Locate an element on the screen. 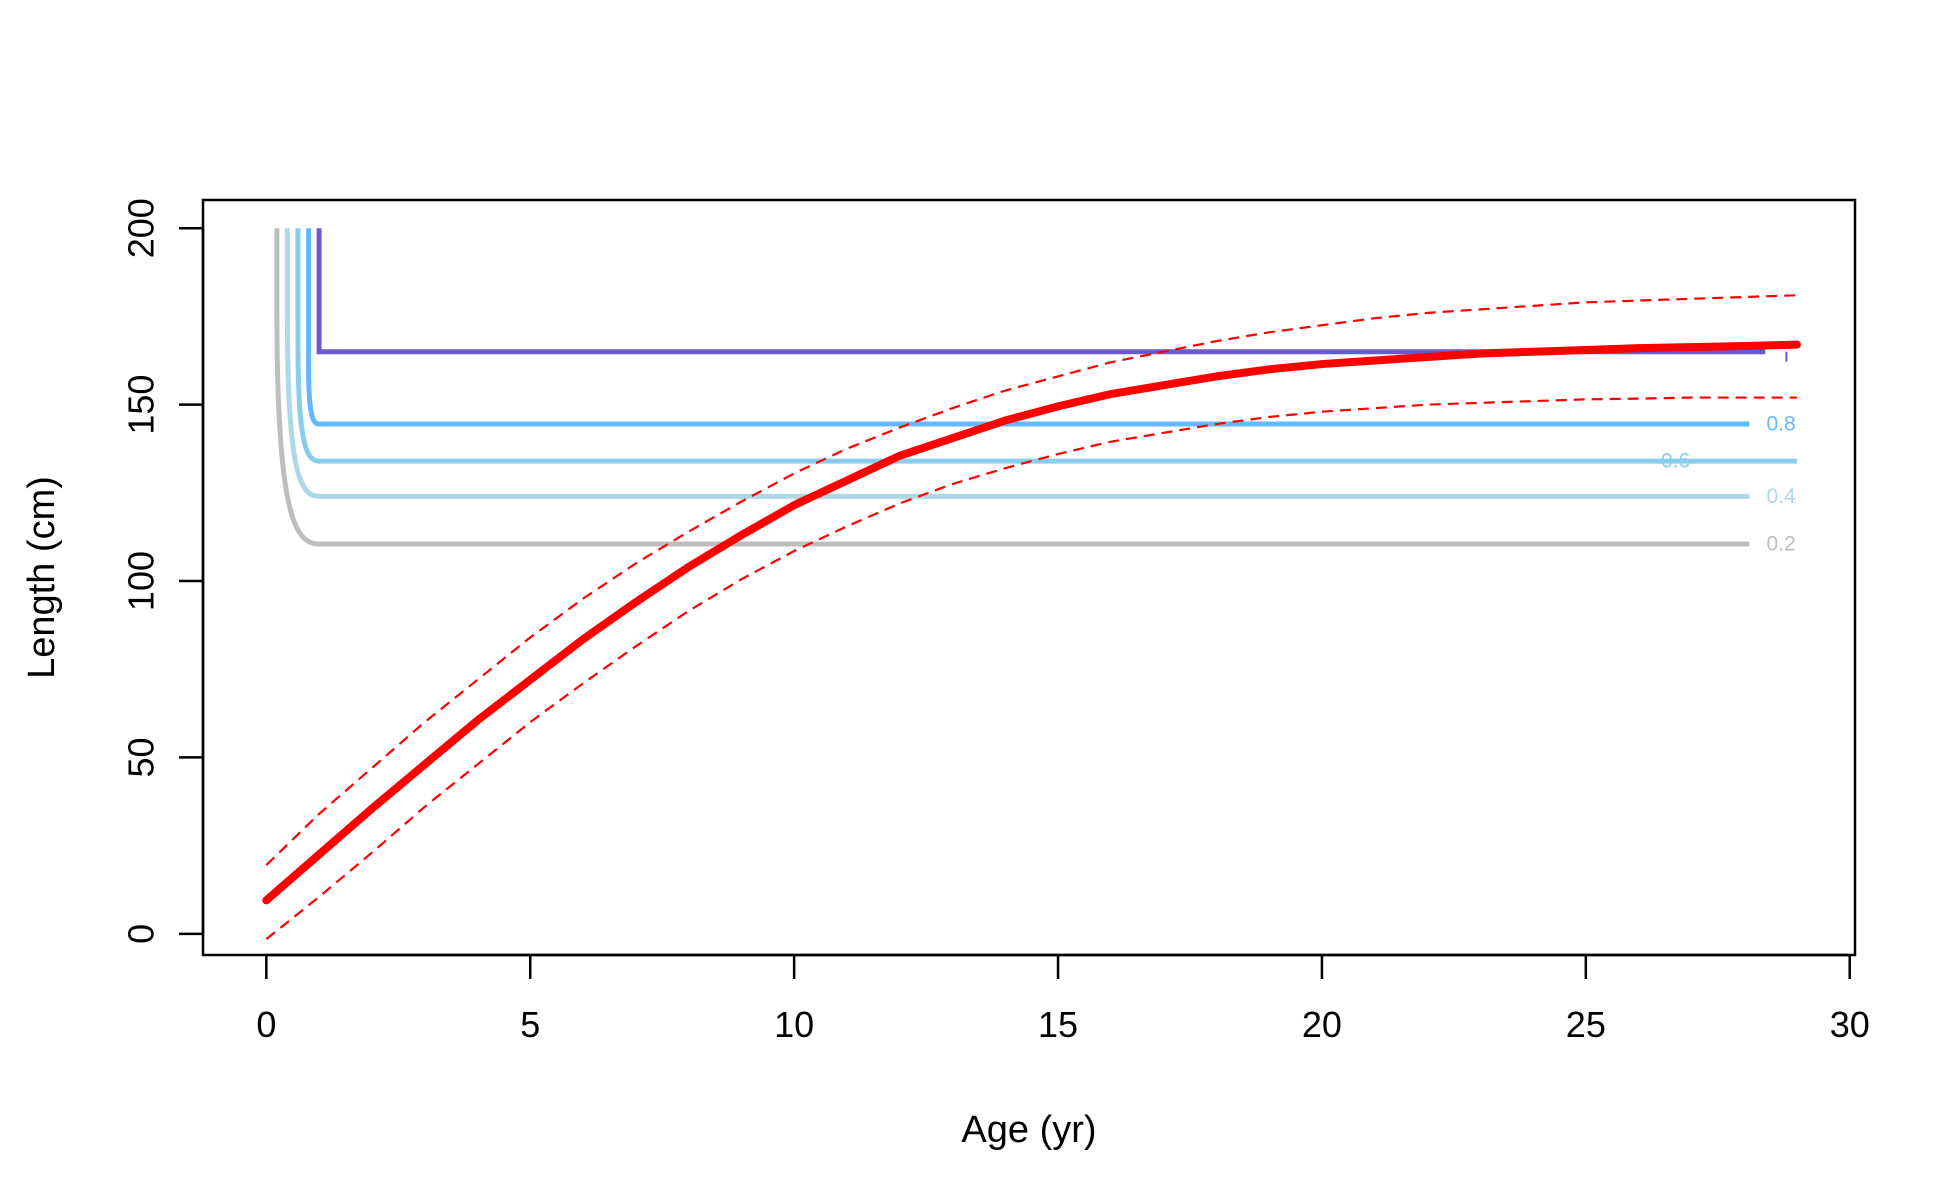 This screenshot has height=1200, width=1950. x-tick-label: 10 is located at coordinates (794, 1024).